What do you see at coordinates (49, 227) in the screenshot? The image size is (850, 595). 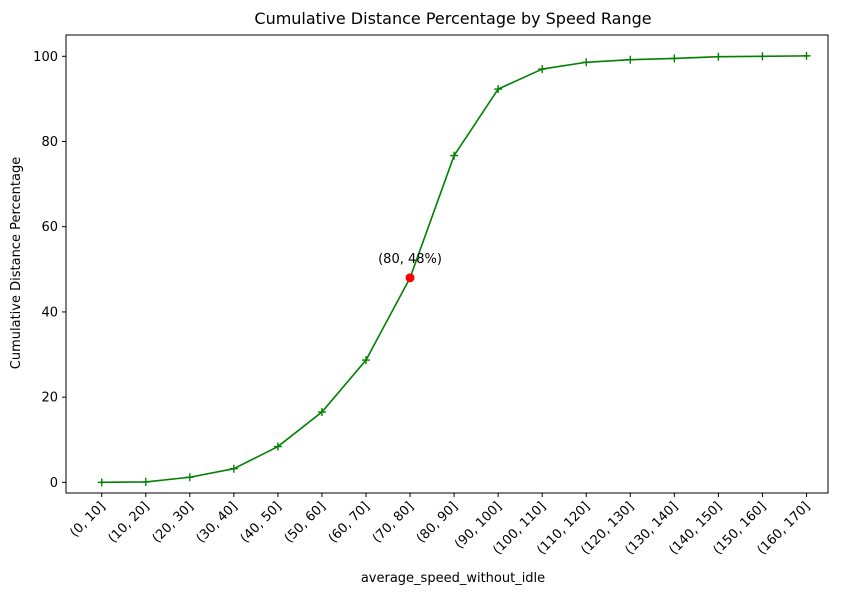 I see `y-tick-label: 60` at bounding box center [49, 227].